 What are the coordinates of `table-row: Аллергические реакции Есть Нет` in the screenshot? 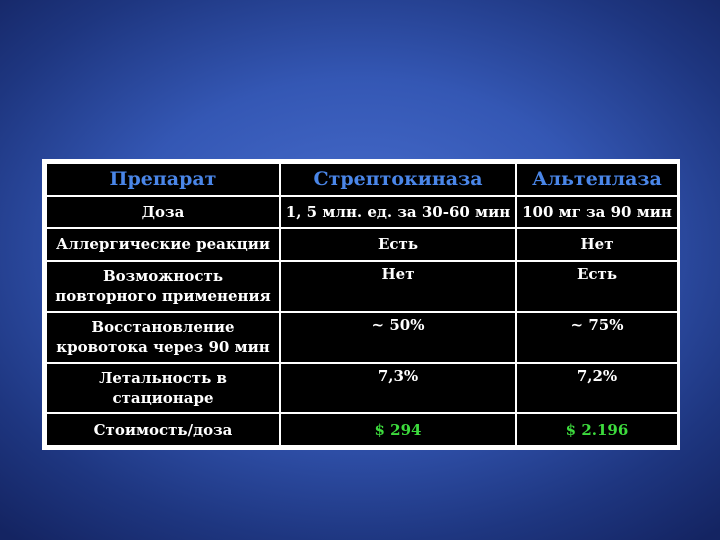 It's located at (362, 244).